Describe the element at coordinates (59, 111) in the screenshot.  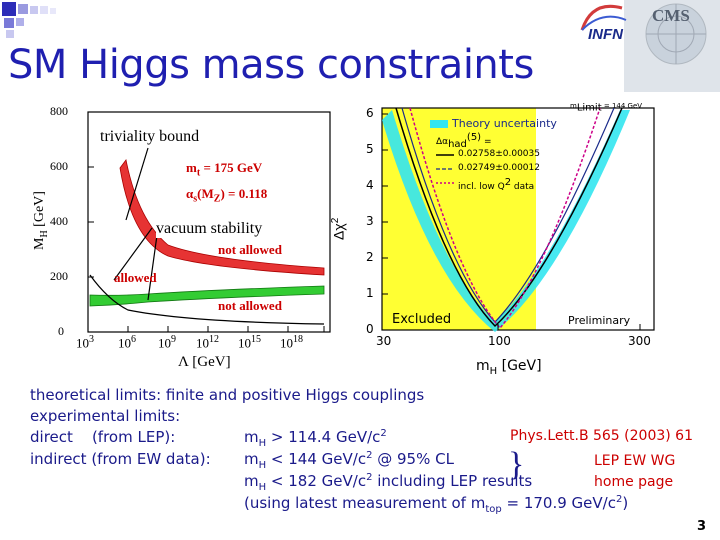
I see `left-y-tick-800: 800` at that location.